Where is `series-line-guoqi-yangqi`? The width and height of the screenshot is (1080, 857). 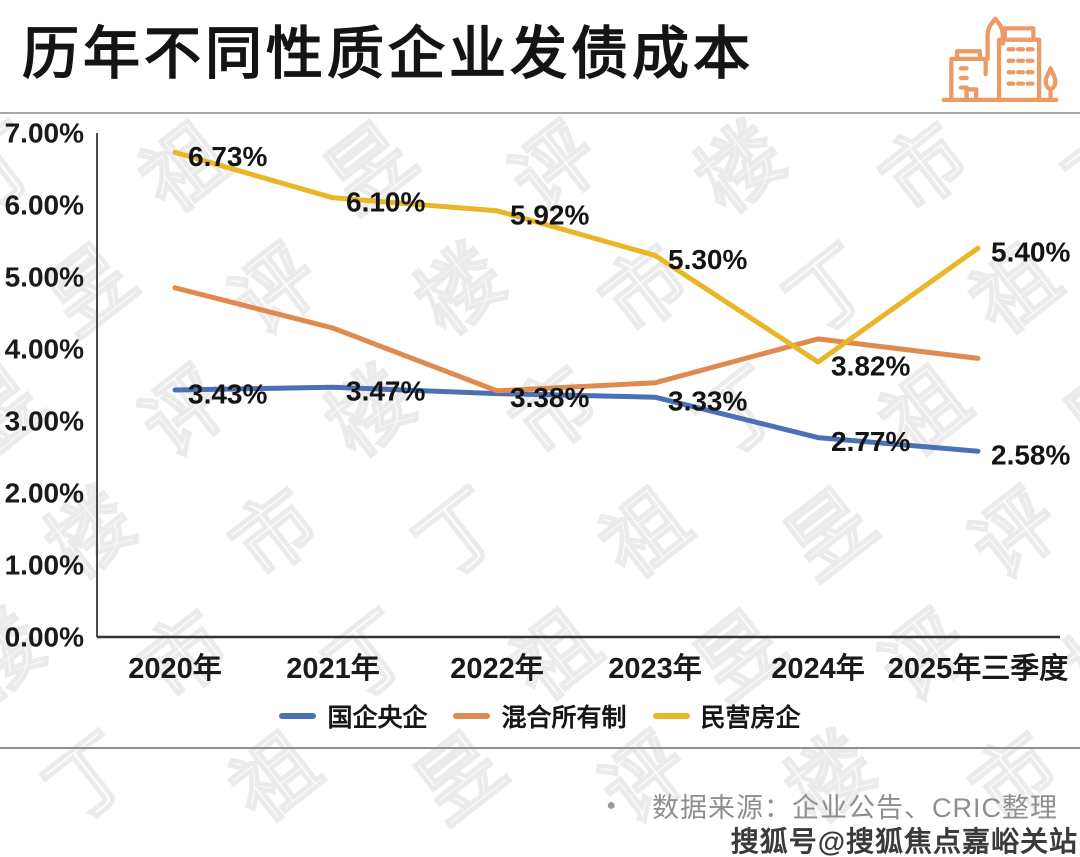
series-line-guoqi-yangqi is located at coordinates (576, 419).